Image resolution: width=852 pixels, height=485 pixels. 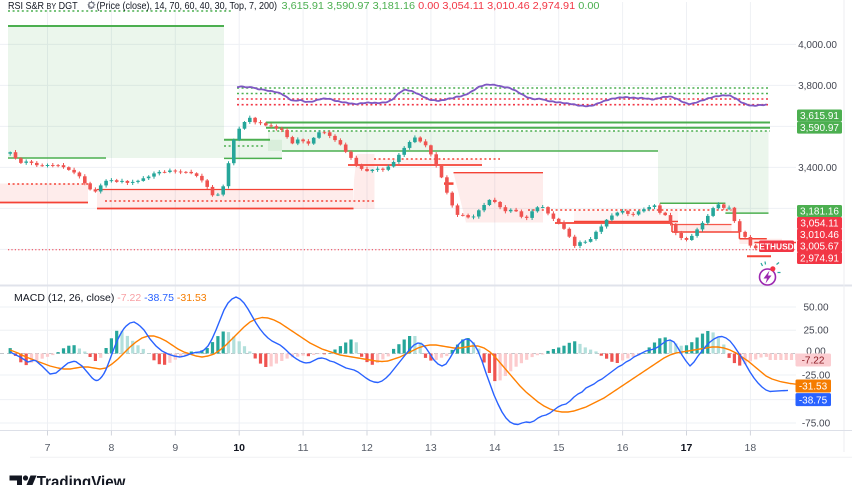 I want to click on svg-text: -38.75, so click(x=813, y=400).